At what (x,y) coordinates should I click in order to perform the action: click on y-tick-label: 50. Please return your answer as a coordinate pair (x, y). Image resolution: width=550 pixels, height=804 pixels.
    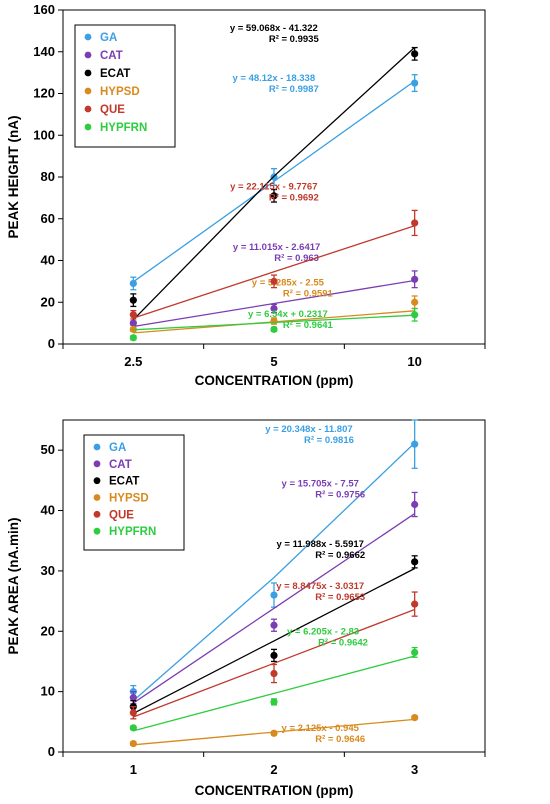
    Looking at the image, I should click on (48, 449).